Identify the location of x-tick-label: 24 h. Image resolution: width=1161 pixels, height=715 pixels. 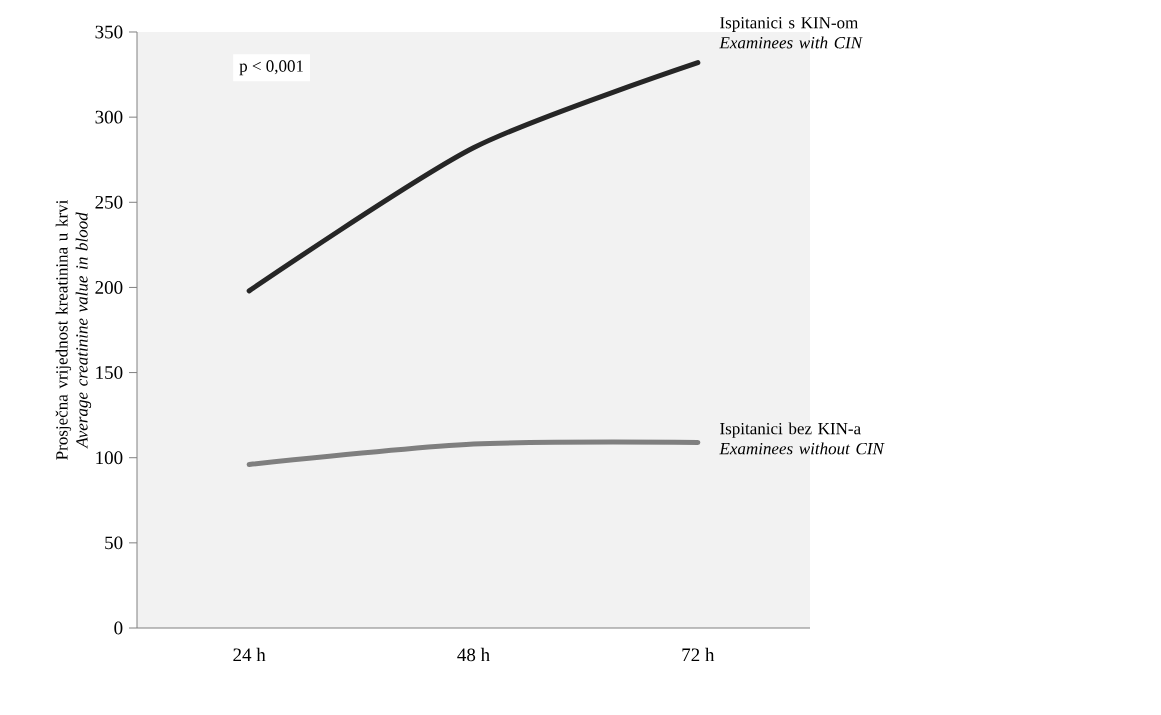
(249, 654).